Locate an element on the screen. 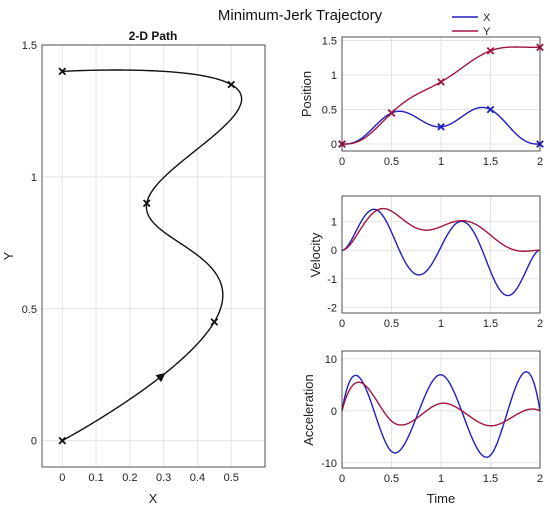 The width and height of the screenshot is (550, 510). velocity-xtick: 1.5 is located at coordinates (490, 324).